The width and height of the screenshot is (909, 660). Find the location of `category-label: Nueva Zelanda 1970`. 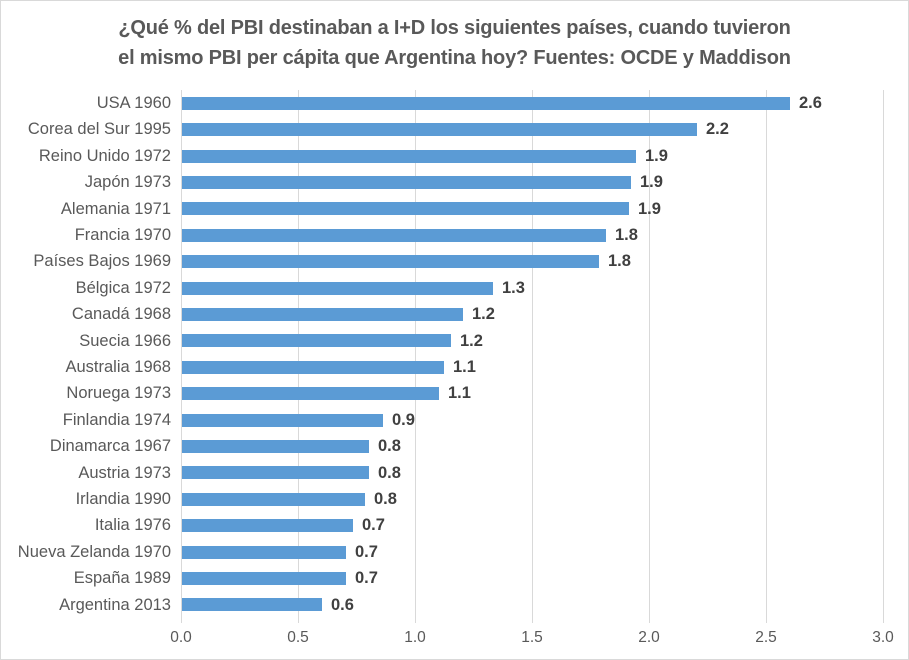

category-label: Nueva Zelanda 1970 is located at coordinates (94, 551).